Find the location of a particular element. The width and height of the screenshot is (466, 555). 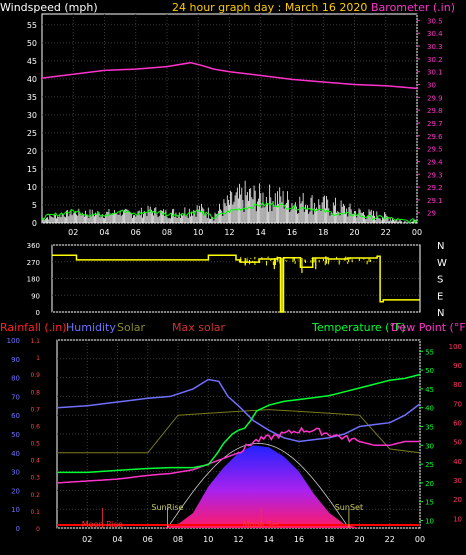

wind-y-tick-label: 10 is located at coordinates (32, 187).